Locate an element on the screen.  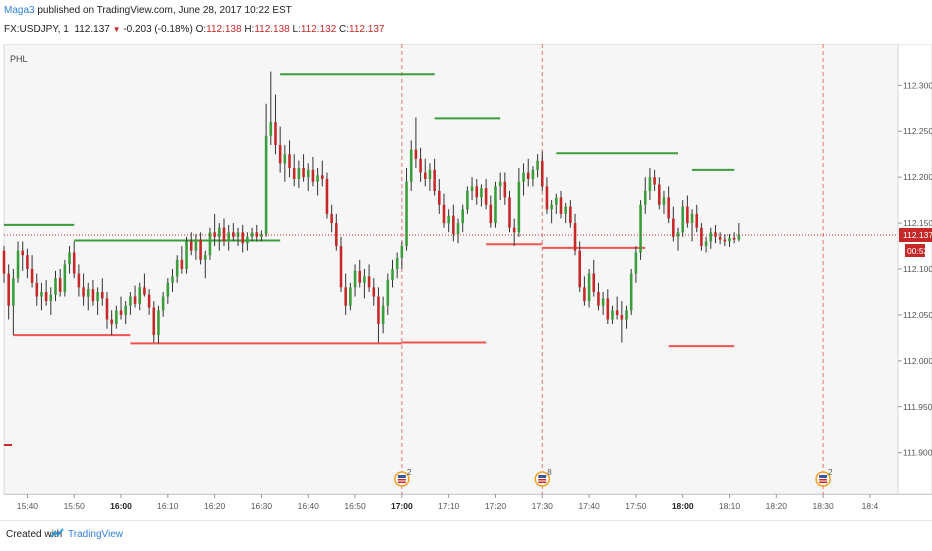
x-tick-label: 16:30 is located at coordinates (262, 506).